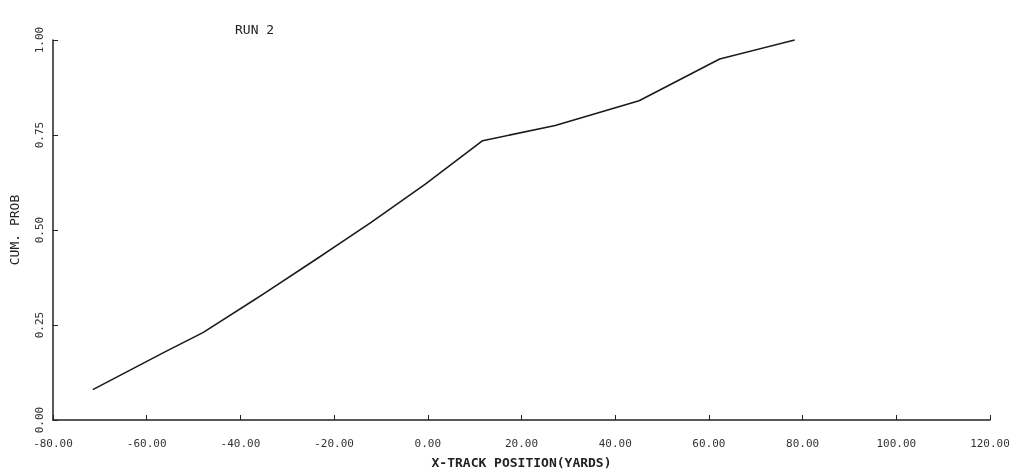 This screenshot has height=476, width=1017. What do you see at coordinates (896, 443) in the screenshot?
I see `x-tick-label: 100.00` at bounding box center [896, 443].